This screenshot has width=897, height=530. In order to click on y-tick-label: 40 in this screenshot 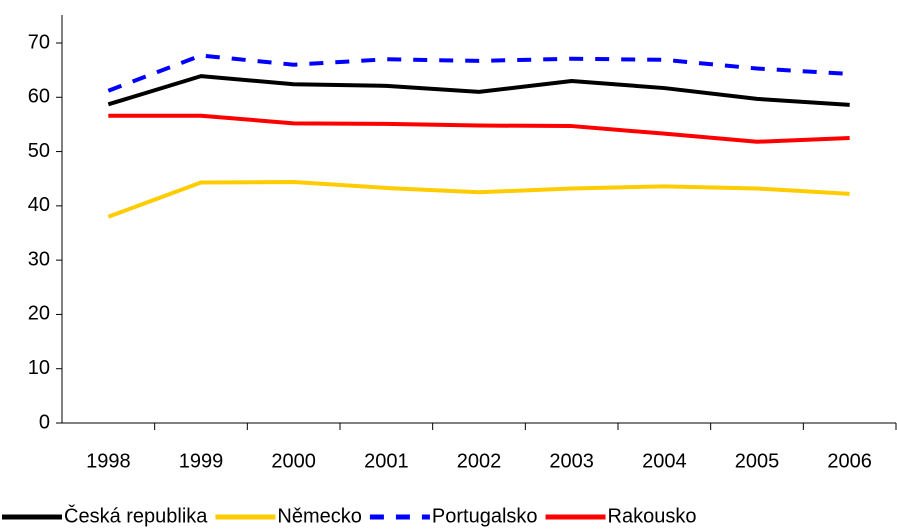, I will do `click(39, 205)`.